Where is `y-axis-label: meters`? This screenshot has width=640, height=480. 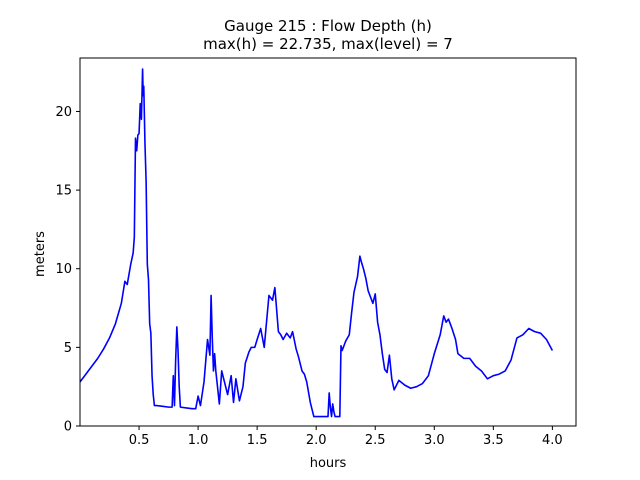 y-axis-label: meters is located at coordinates (40, 254).